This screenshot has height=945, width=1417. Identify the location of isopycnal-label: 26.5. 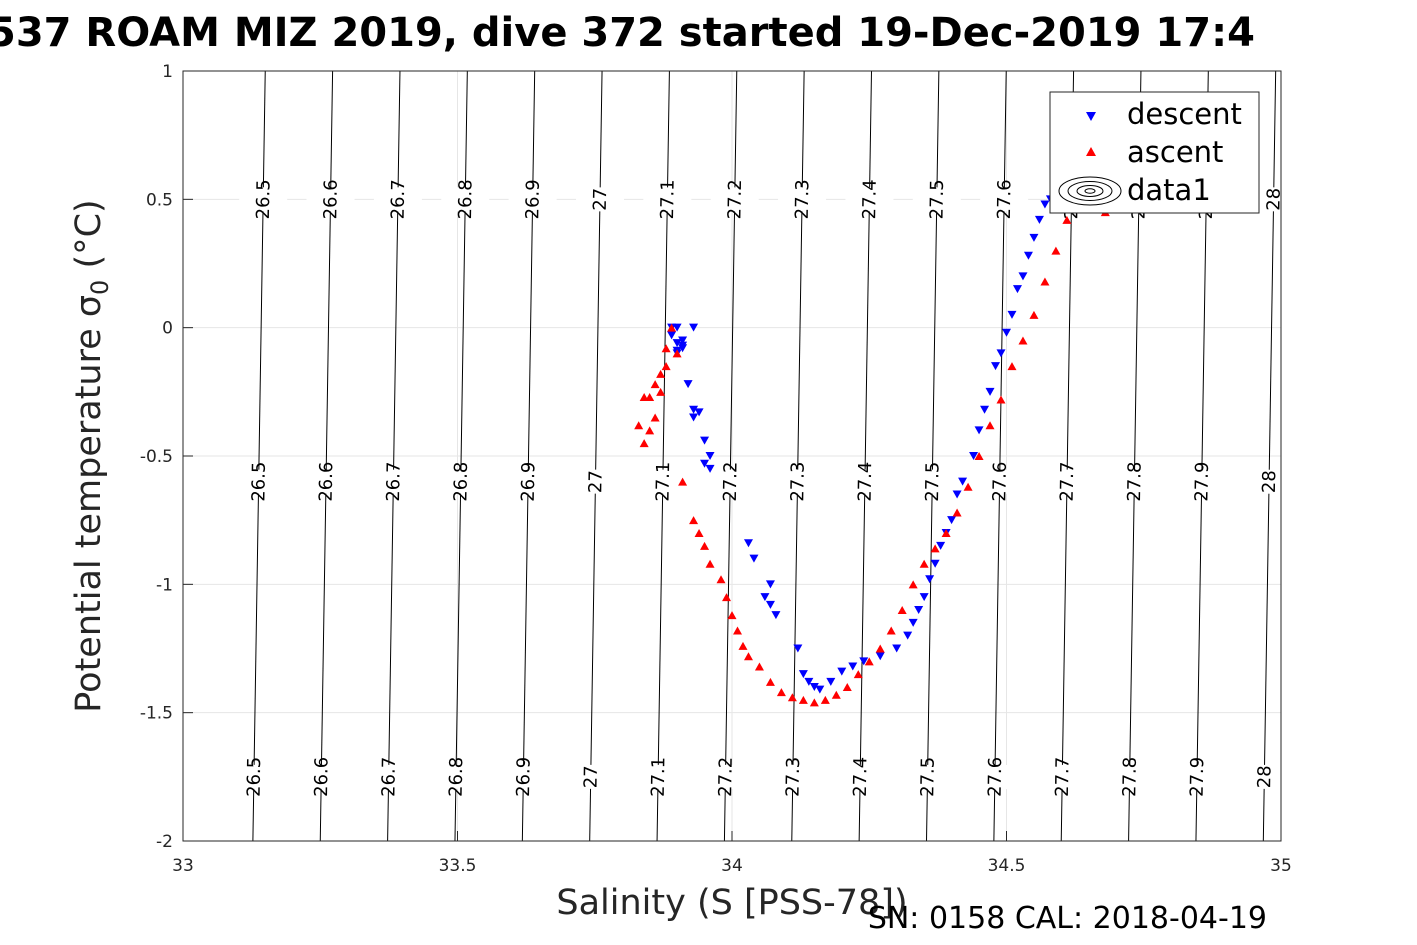
(259, 481).